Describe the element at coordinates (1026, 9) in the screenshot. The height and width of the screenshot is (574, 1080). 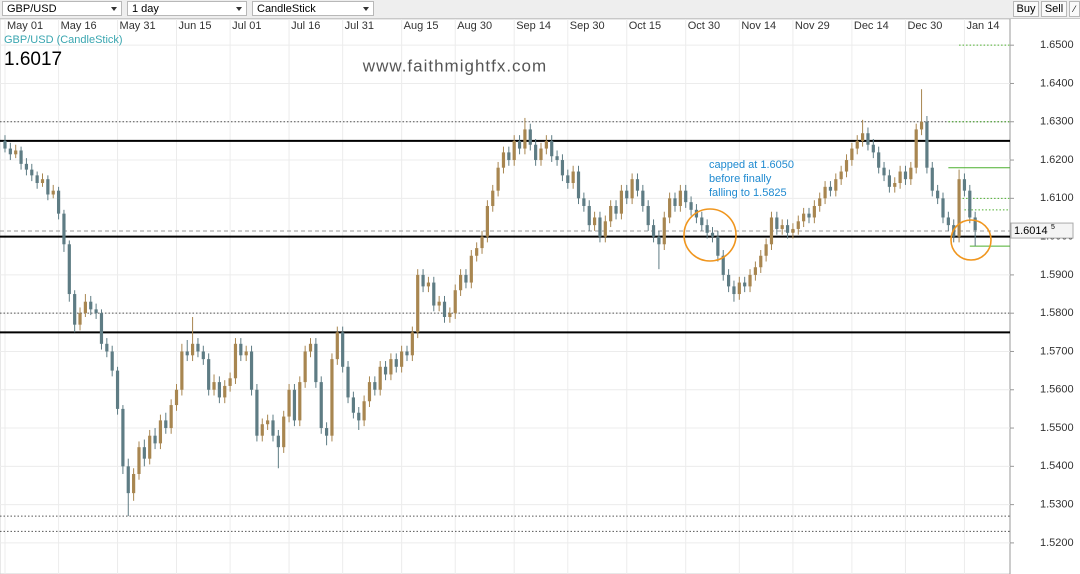
I see `buy-button: Buy` at that location.